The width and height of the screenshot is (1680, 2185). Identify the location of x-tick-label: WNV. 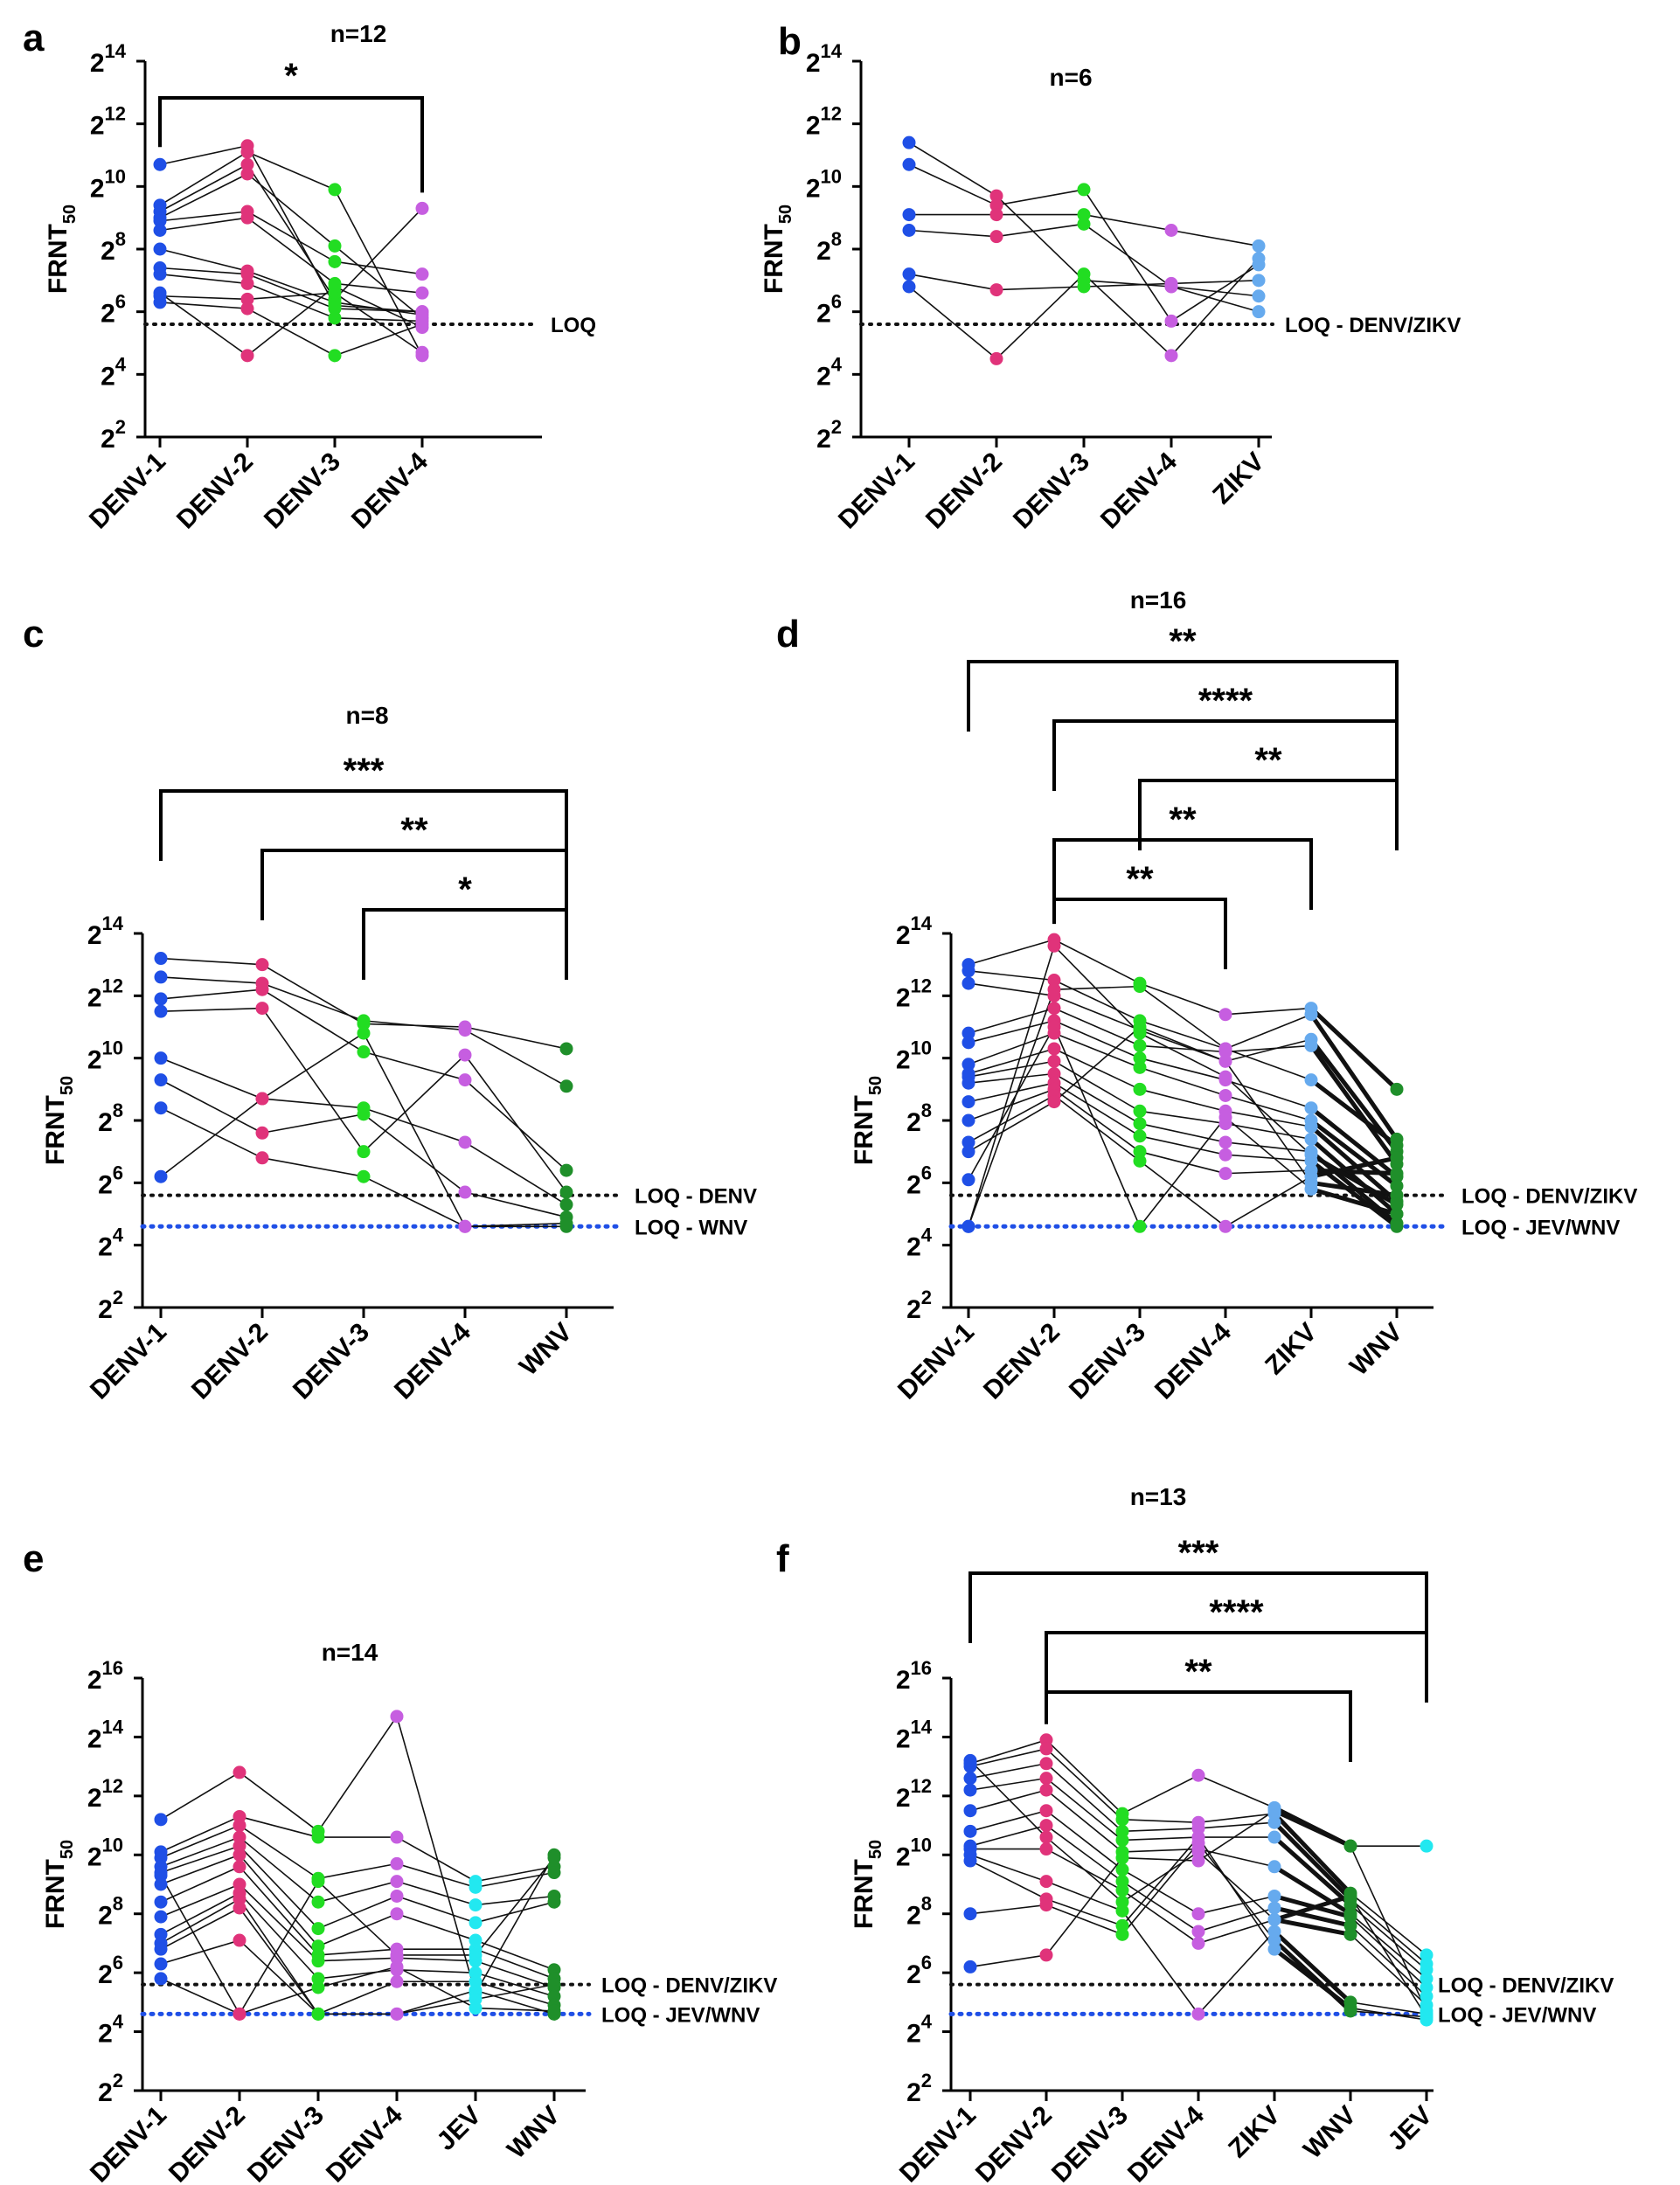
(1376, 1350).